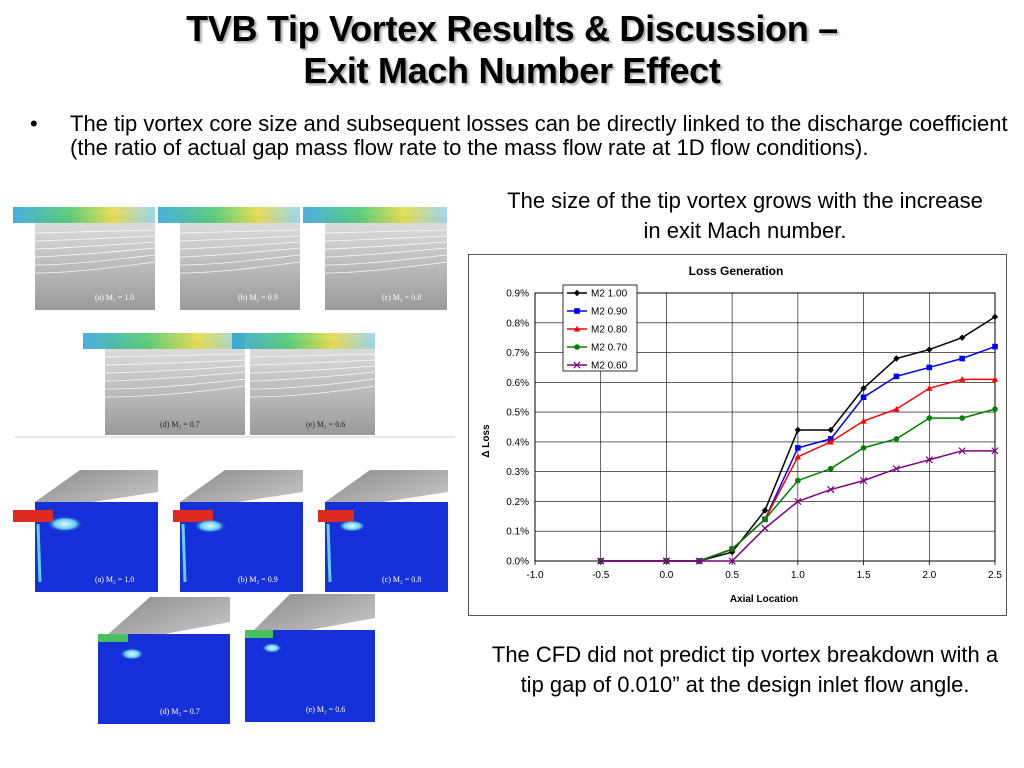 The image size is (1024, 768). Describe the element at coordinates (180, 711) in the screenshot. I see `contour-panel-d-label: (d) M₂ = 0.7` at that location.